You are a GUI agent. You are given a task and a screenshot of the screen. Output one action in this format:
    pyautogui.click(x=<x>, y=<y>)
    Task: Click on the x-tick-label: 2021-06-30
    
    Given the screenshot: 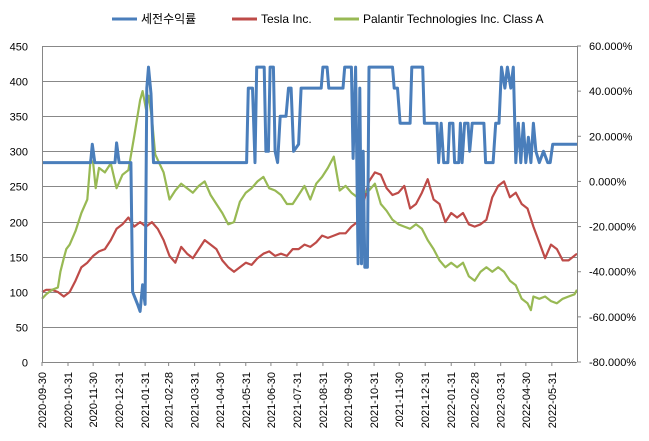 What is the action you would take?
    pyautogui.click(x=272, y=400)
    